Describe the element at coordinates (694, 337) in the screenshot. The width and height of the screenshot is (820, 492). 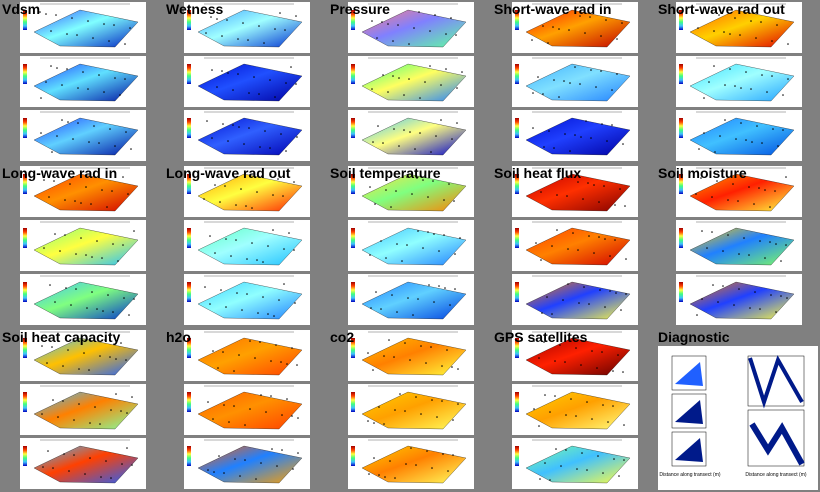
I see `panel-title: Diagnostic` at that location.